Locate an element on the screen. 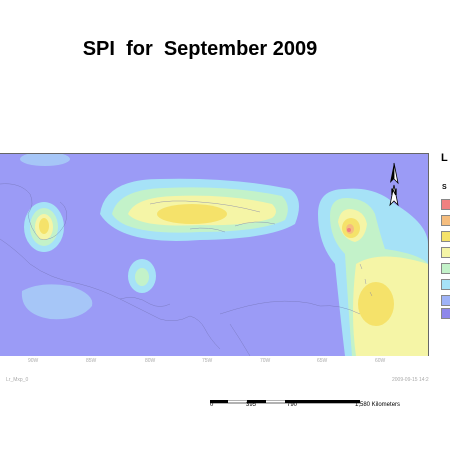 Image resolution: width=450 pixels, height=450 pixels. anomaly-east is located at coordinates (373, 272).